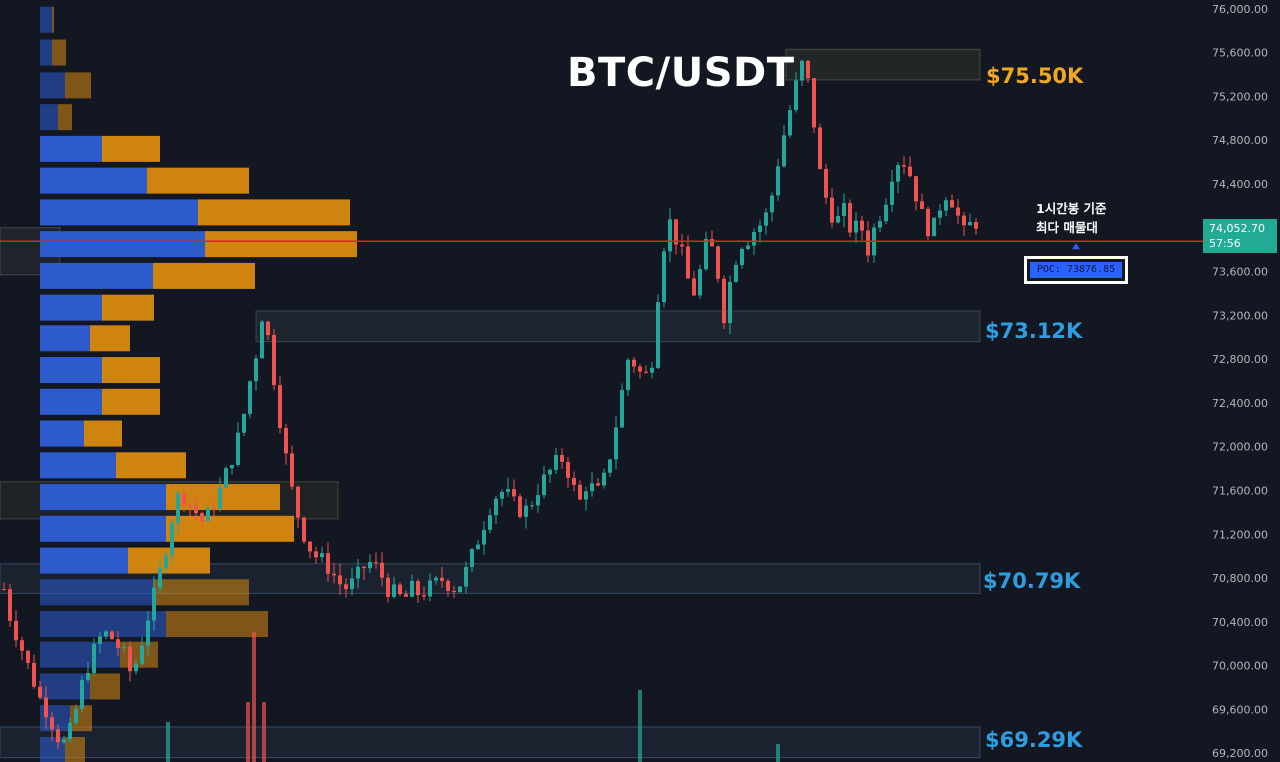 This screenshot has width=1280, height=762. Describe the element at coordinates (1240, 709) in the screenshot. I see `y-tick-label: 69,600.00` at that location.